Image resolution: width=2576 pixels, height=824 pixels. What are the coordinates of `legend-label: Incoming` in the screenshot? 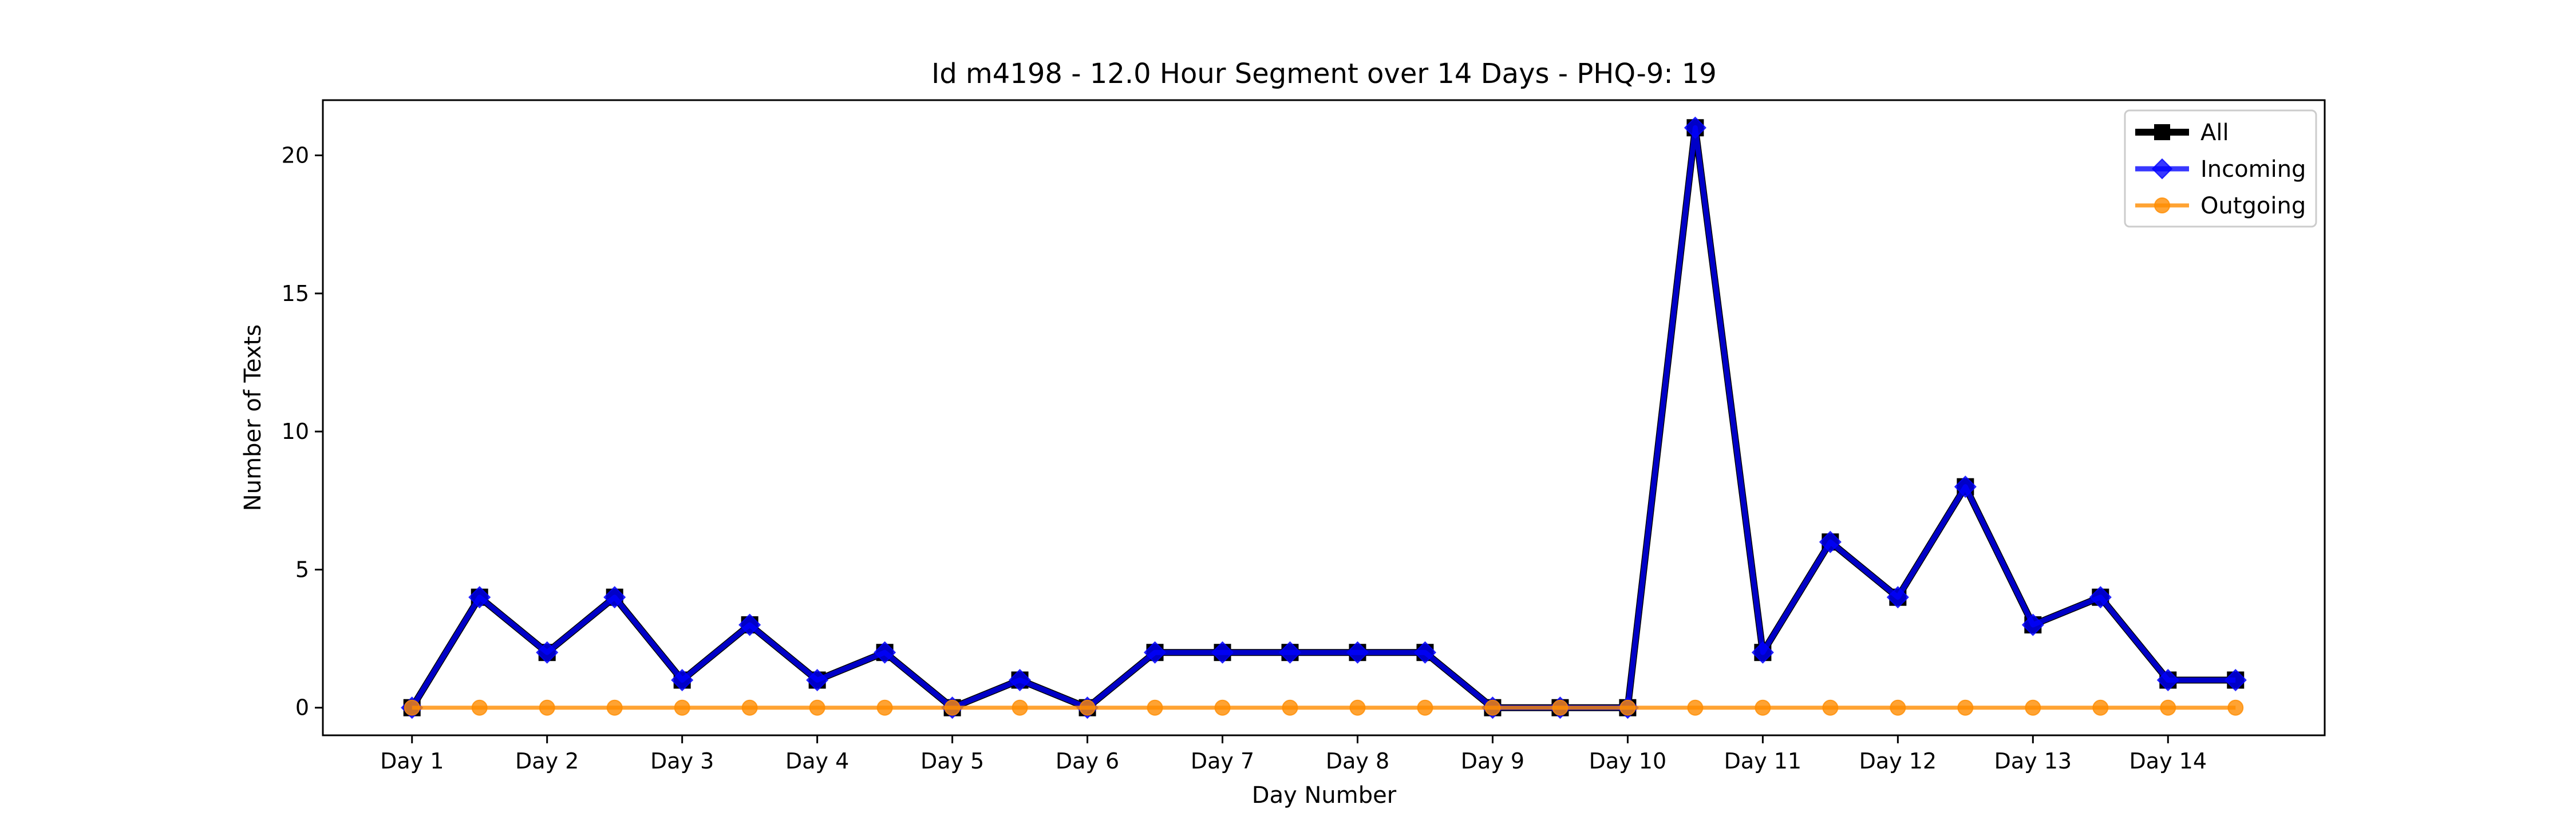 It's located at (2253, 169).